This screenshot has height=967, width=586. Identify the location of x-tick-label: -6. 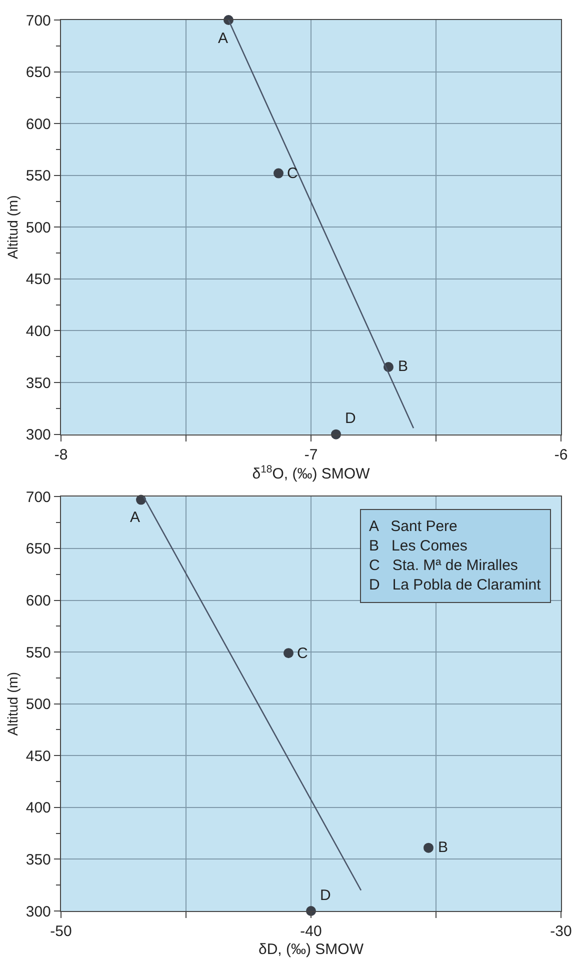
(561, 455).